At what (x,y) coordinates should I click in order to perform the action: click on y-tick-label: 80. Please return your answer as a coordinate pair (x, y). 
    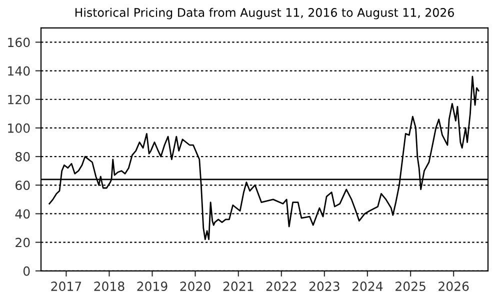
    Looking at the image, I should click on (23, 157).